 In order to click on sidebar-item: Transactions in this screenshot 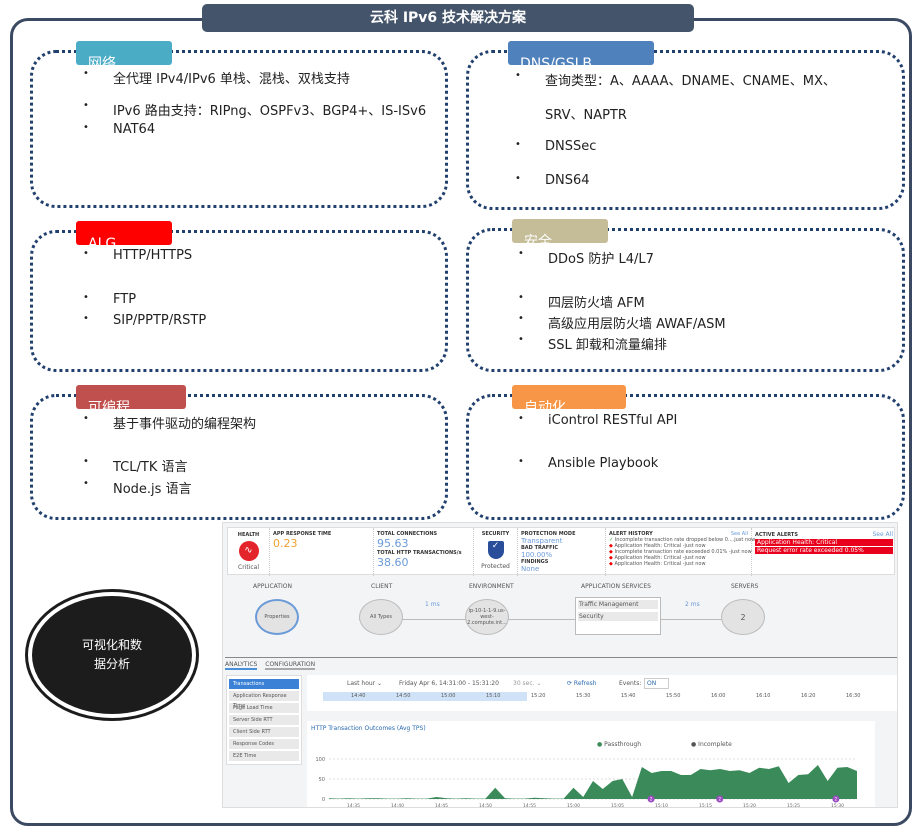, I will do `click(264, 684)`.